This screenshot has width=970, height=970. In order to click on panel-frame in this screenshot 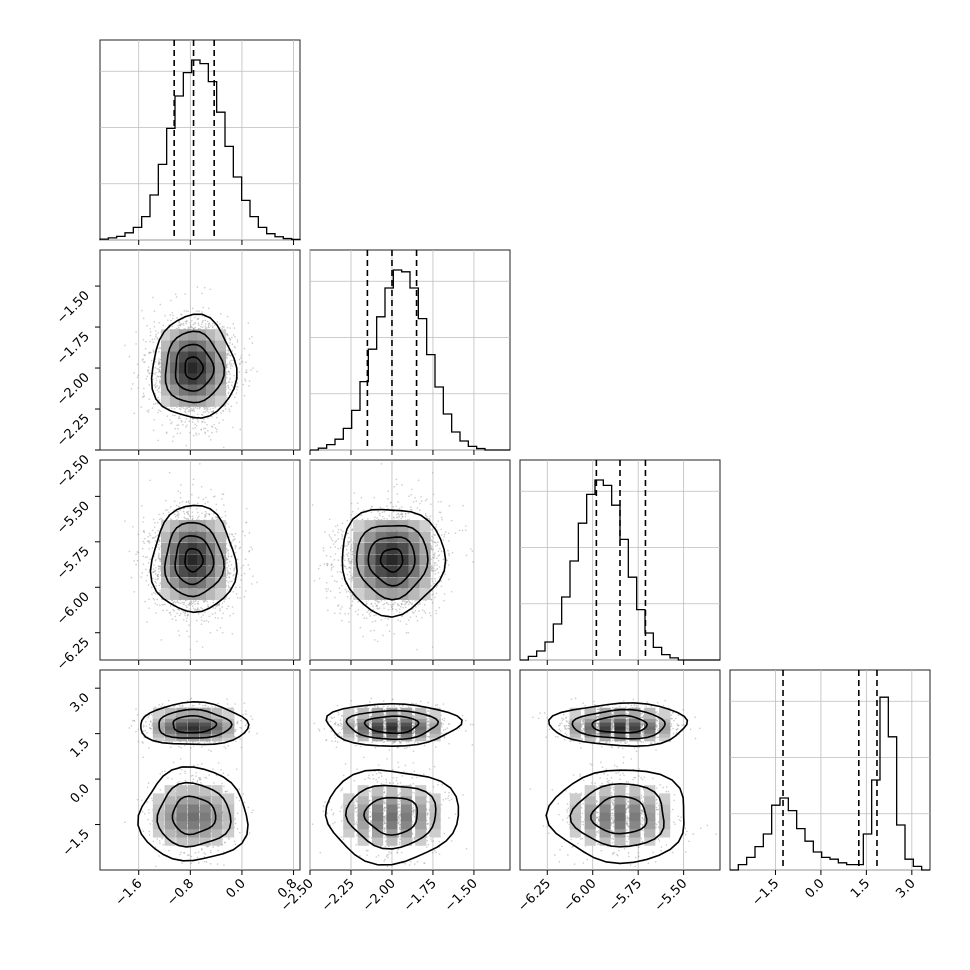, I will do `click(200, 140)`.